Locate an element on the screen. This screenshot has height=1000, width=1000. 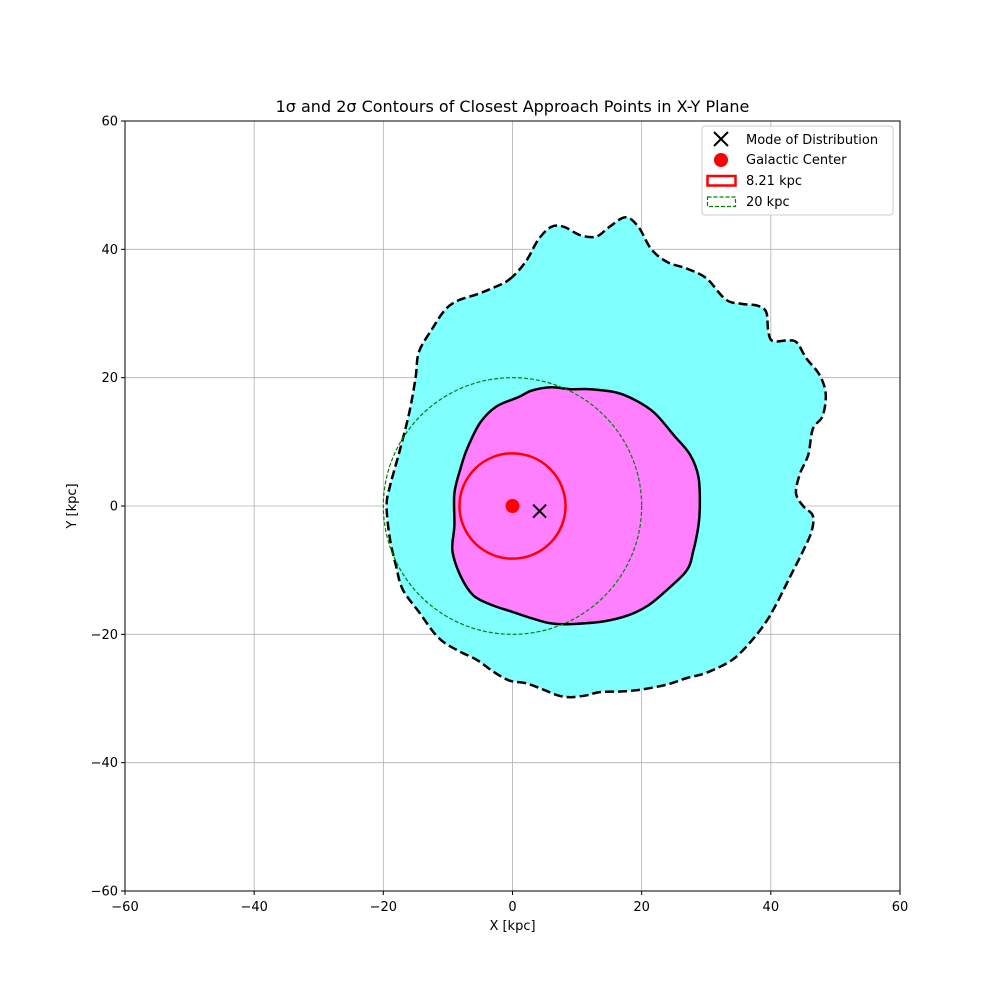
mode-legend-icon is located at coordinates (721, 139).